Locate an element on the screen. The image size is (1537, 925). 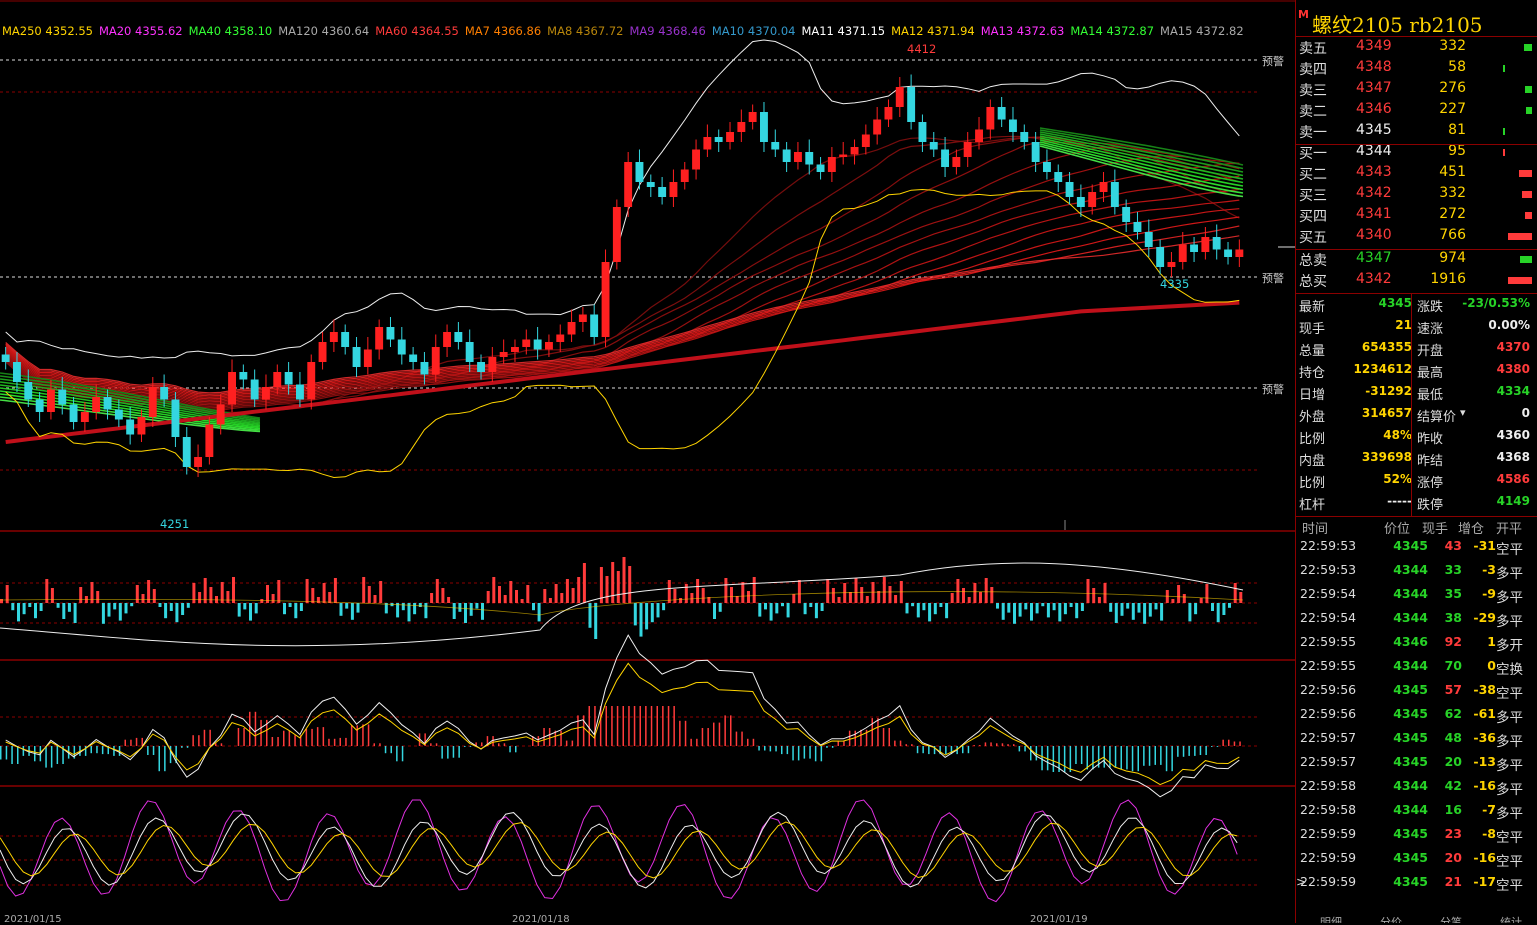
instrument-title-bar: M 螺纹2105 rb2105 is located at coordinates (1416, 21).